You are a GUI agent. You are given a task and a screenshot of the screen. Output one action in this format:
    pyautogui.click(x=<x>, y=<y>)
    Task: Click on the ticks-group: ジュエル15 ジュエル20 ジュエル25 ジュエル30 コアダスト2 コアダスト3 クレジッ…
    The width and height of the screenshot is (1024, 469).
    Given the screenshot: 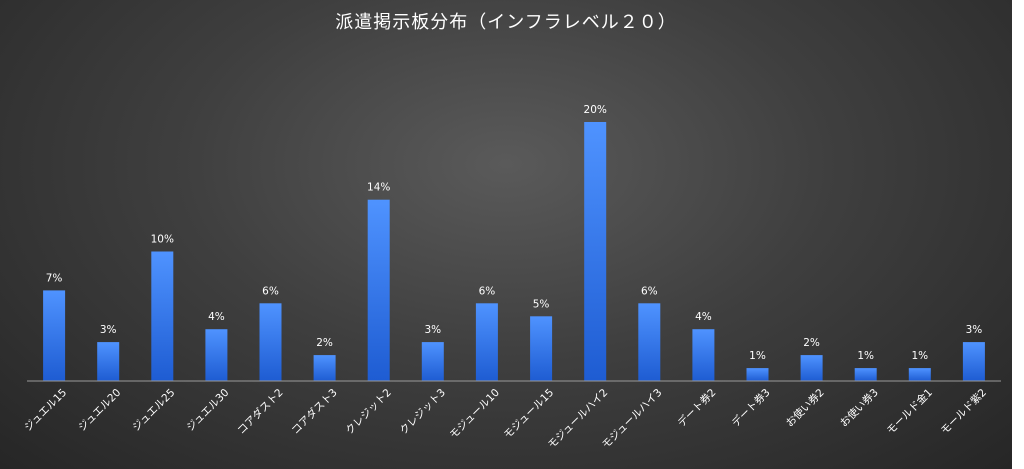 What is the action you would take?
    pyautogui.click(x=505, y=418)
    